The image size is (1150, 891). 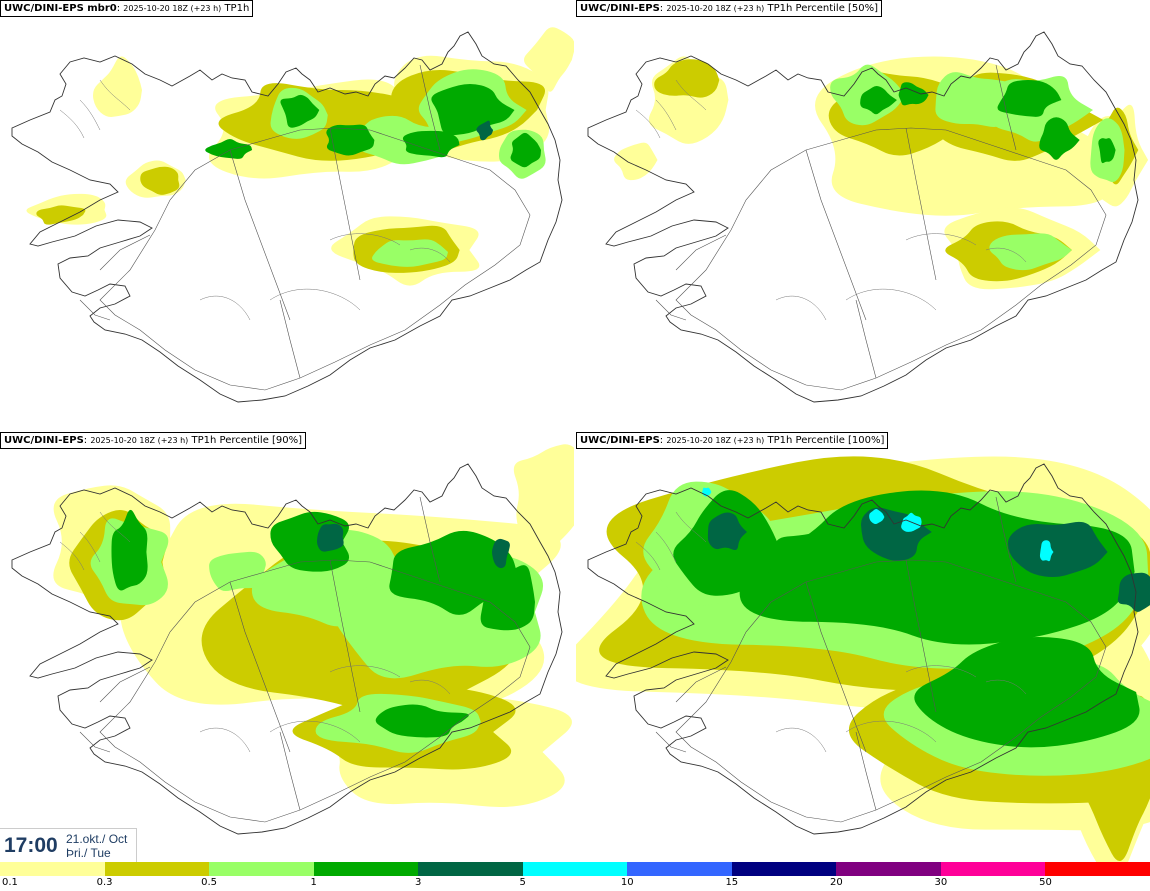 I want to click on colorbar-tick-label: 30, so click(x=941, y=882).